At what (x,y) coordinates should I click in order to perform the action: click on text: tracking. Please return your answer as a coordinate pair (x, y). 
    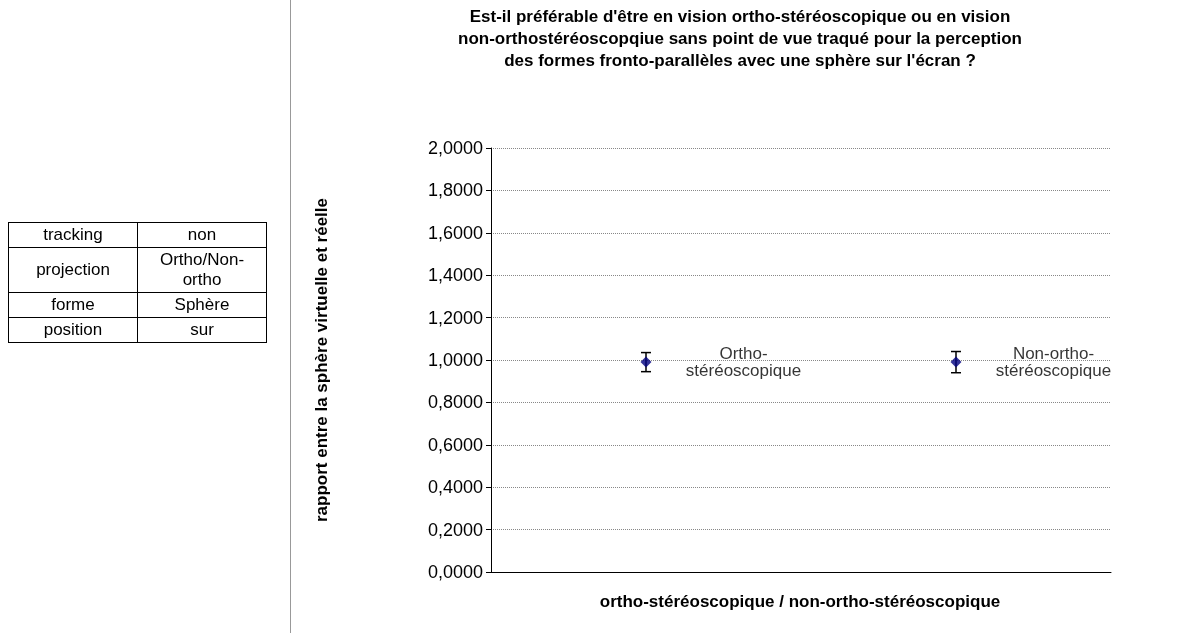
    Looking at the image, I should click on (73, 235).